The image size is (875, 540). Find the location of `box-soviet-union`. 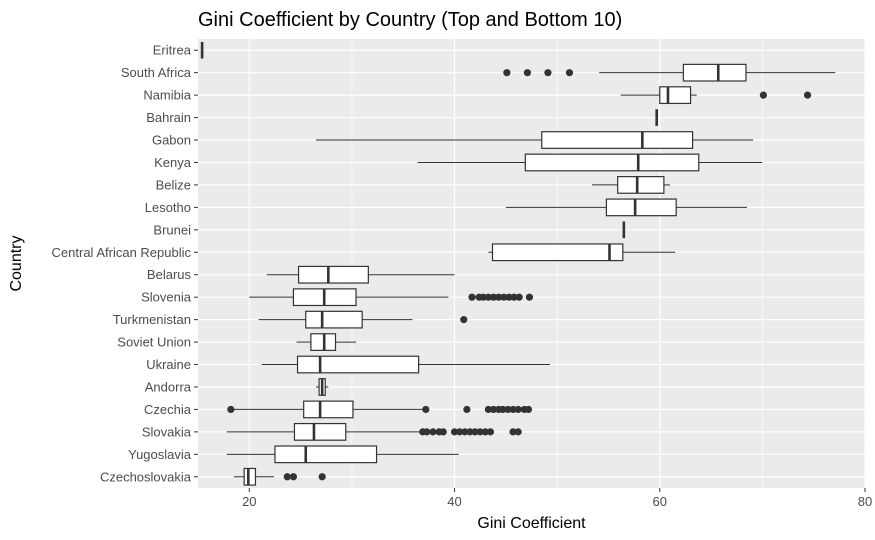

box-soviet-union is located at coordinates (326, 342).